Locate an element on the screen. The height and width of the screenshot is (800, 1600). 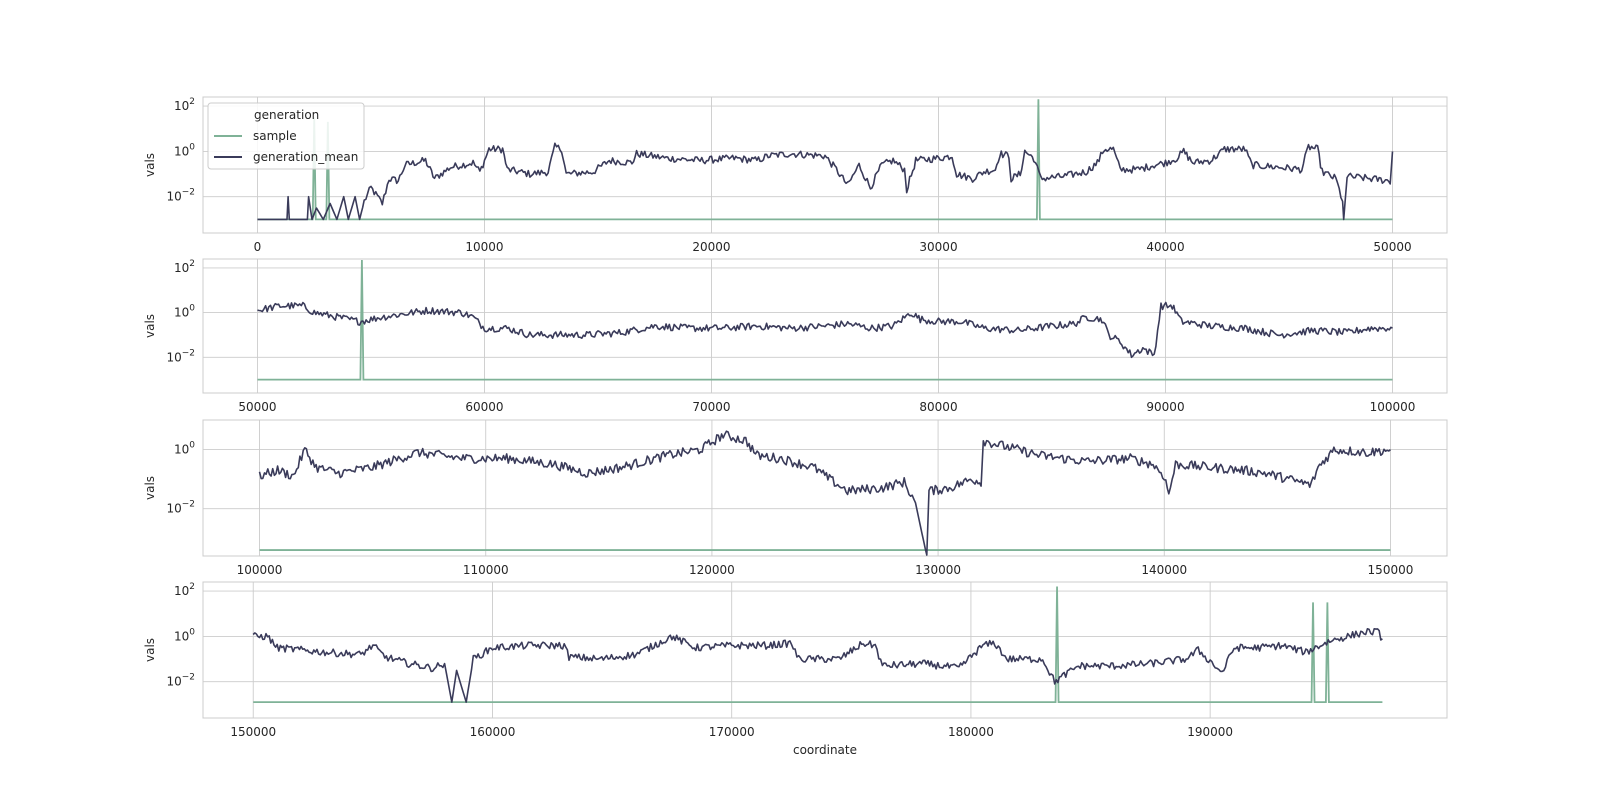
x-tick-label: 60000 is located at coordinates (484, 407).